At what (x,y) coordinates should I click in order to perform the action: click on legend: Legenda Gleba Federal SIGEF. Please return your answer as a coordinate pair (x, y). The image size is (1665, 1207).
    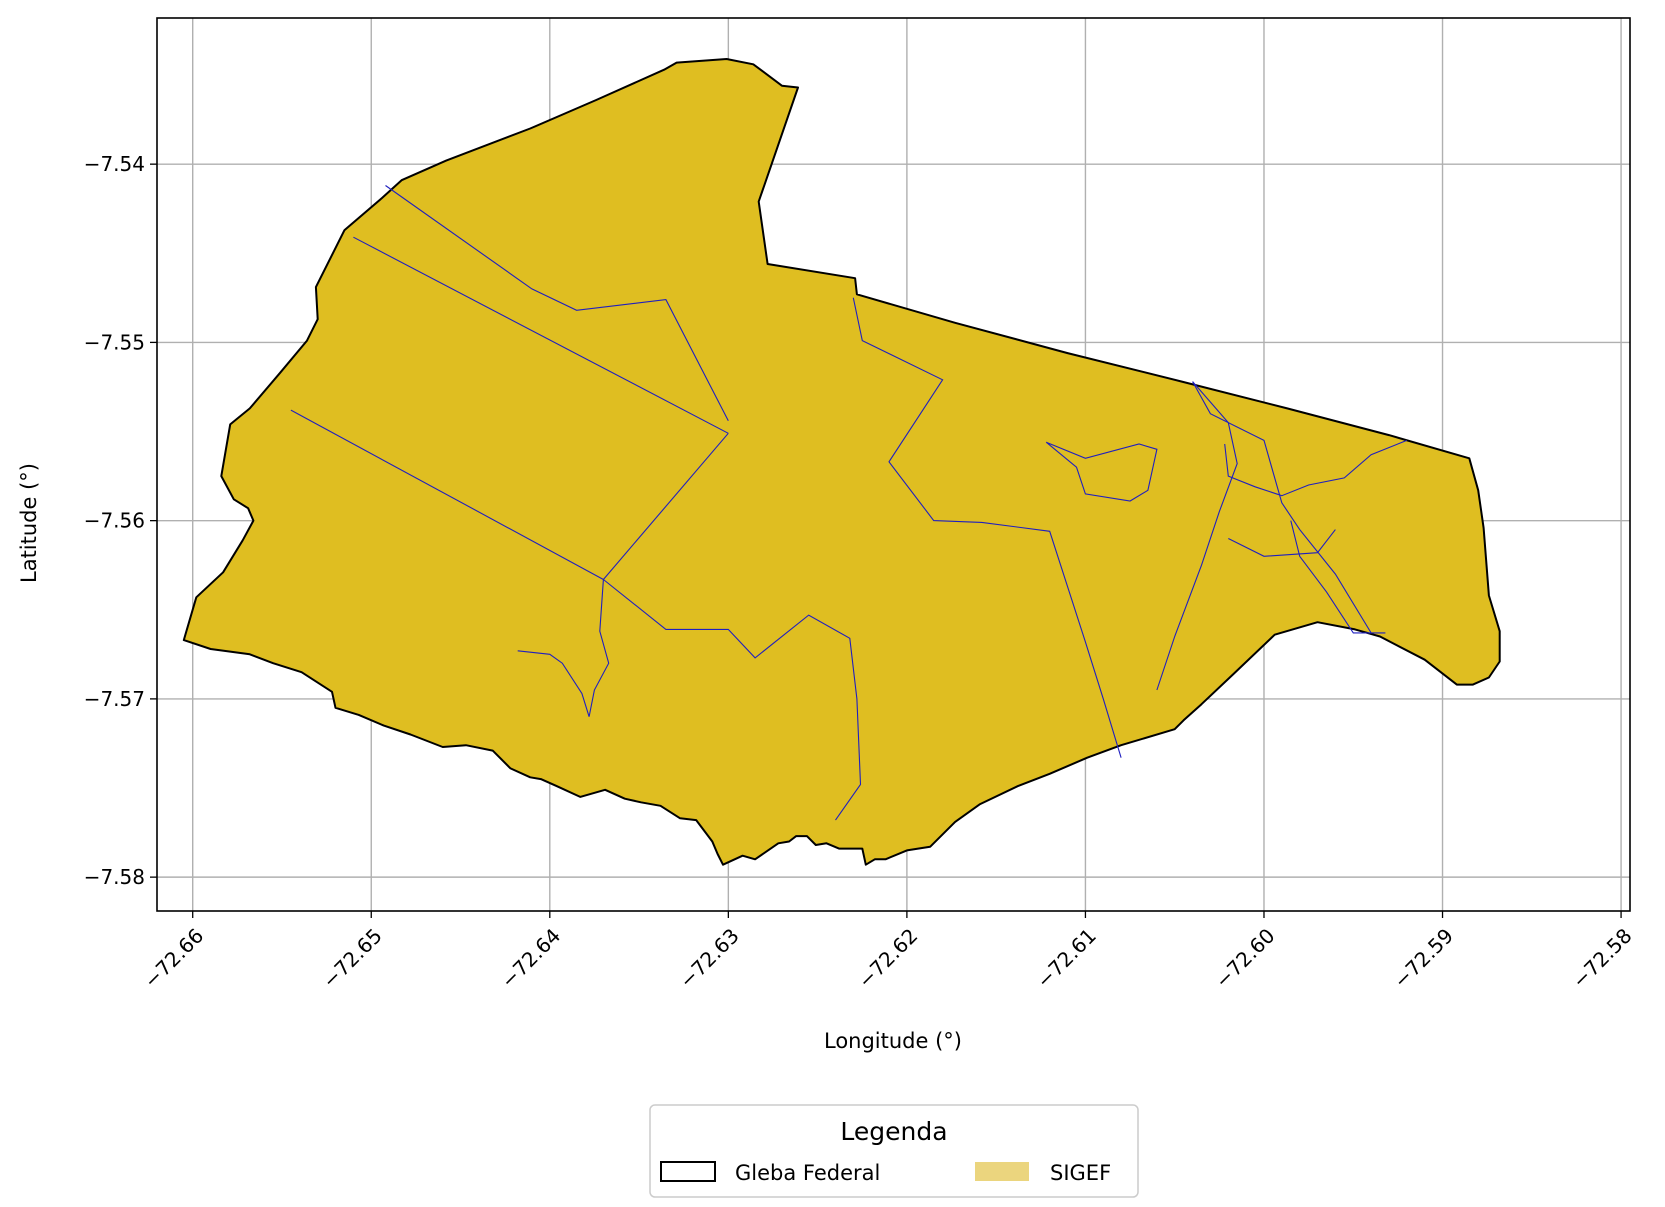
    Looking at the image, I should click on (894, 1151).